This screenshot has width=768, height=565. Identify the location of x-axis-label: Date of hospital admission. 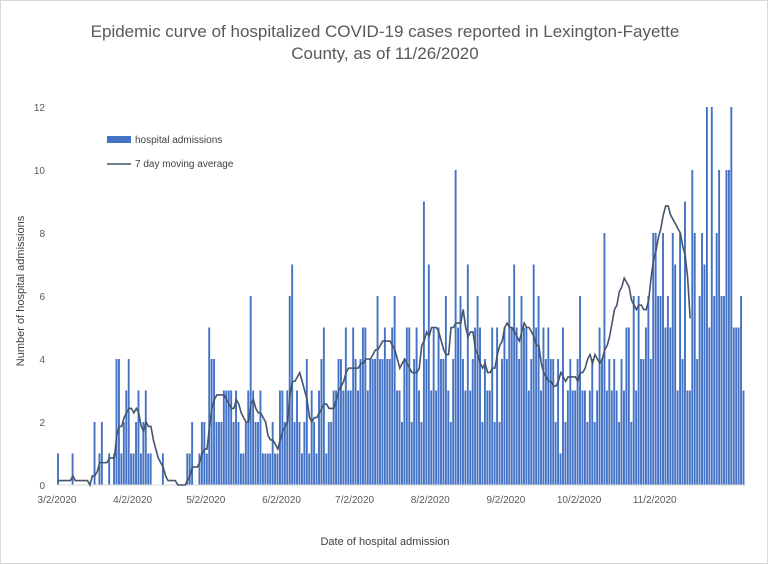
(385, 542).